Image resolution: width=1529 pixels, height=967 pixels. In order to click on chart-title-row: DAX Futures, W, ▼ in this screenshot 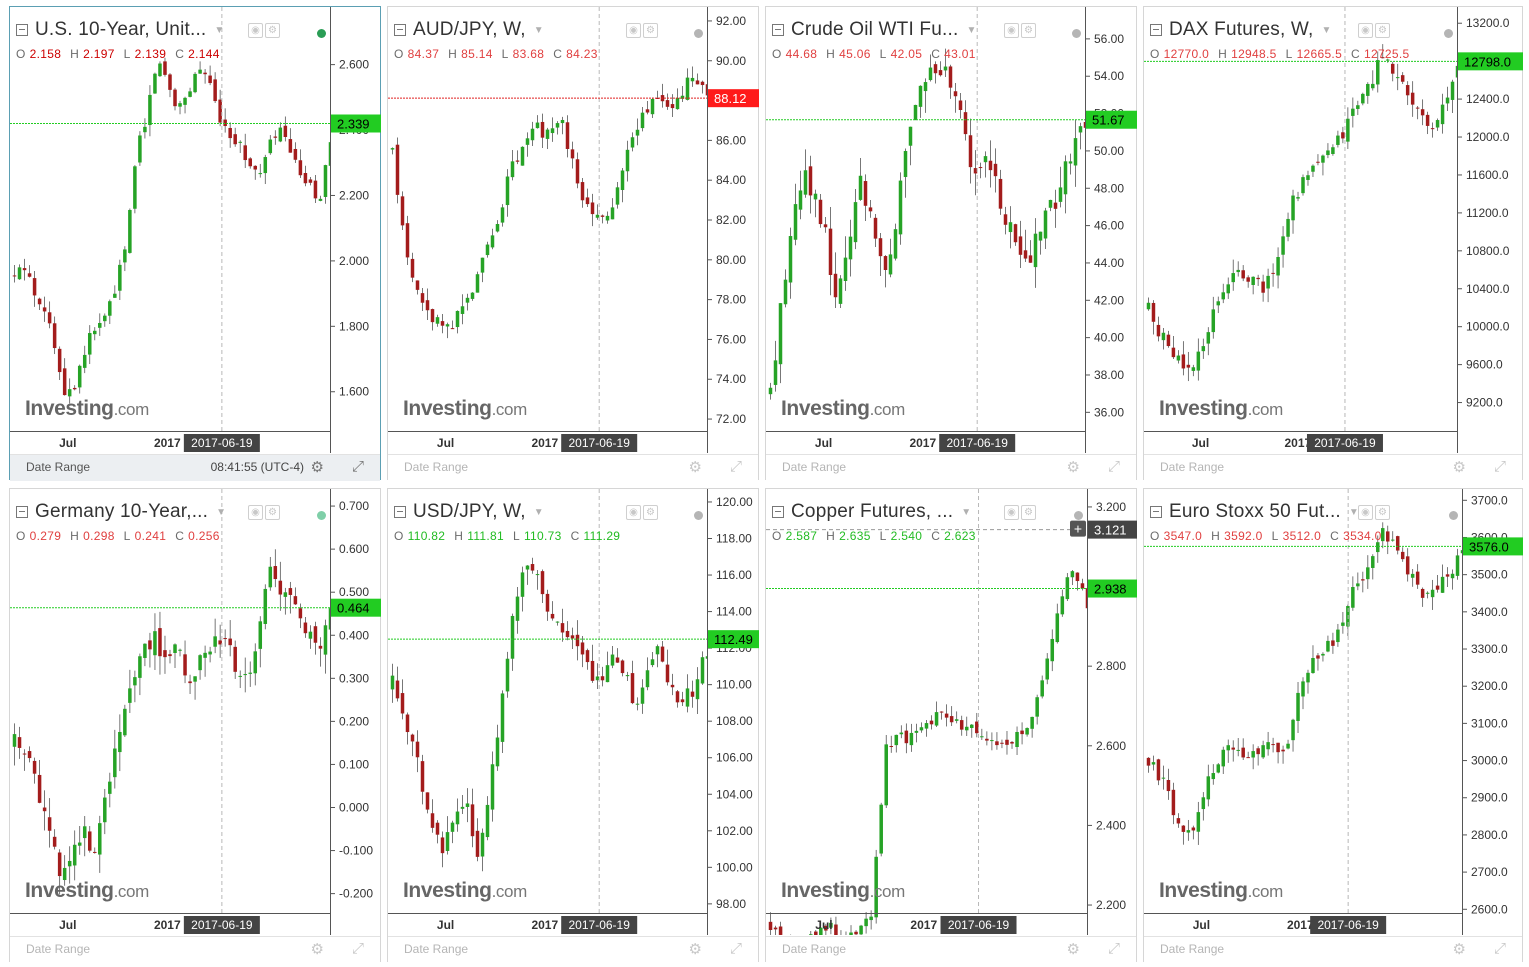, I will do `click(1240, 30)`.